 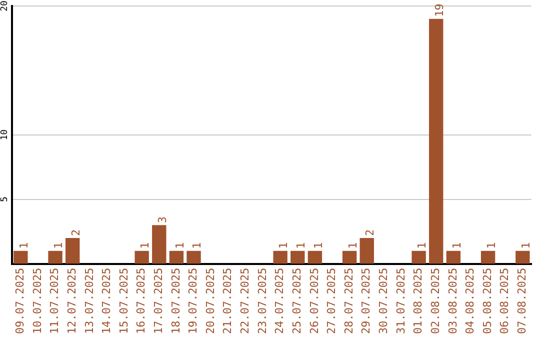 I want to click on x-tick-label: 25.07.2025, so click(x=297, y=301).